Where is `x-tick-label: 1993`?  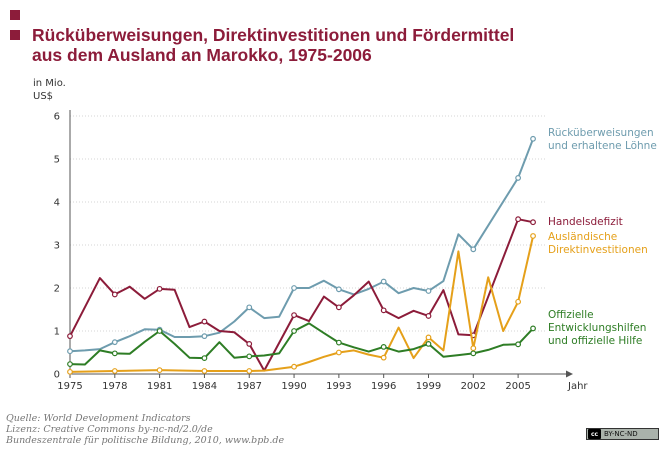
x-tick-label: 1993 is located at coordinates (338, 386).